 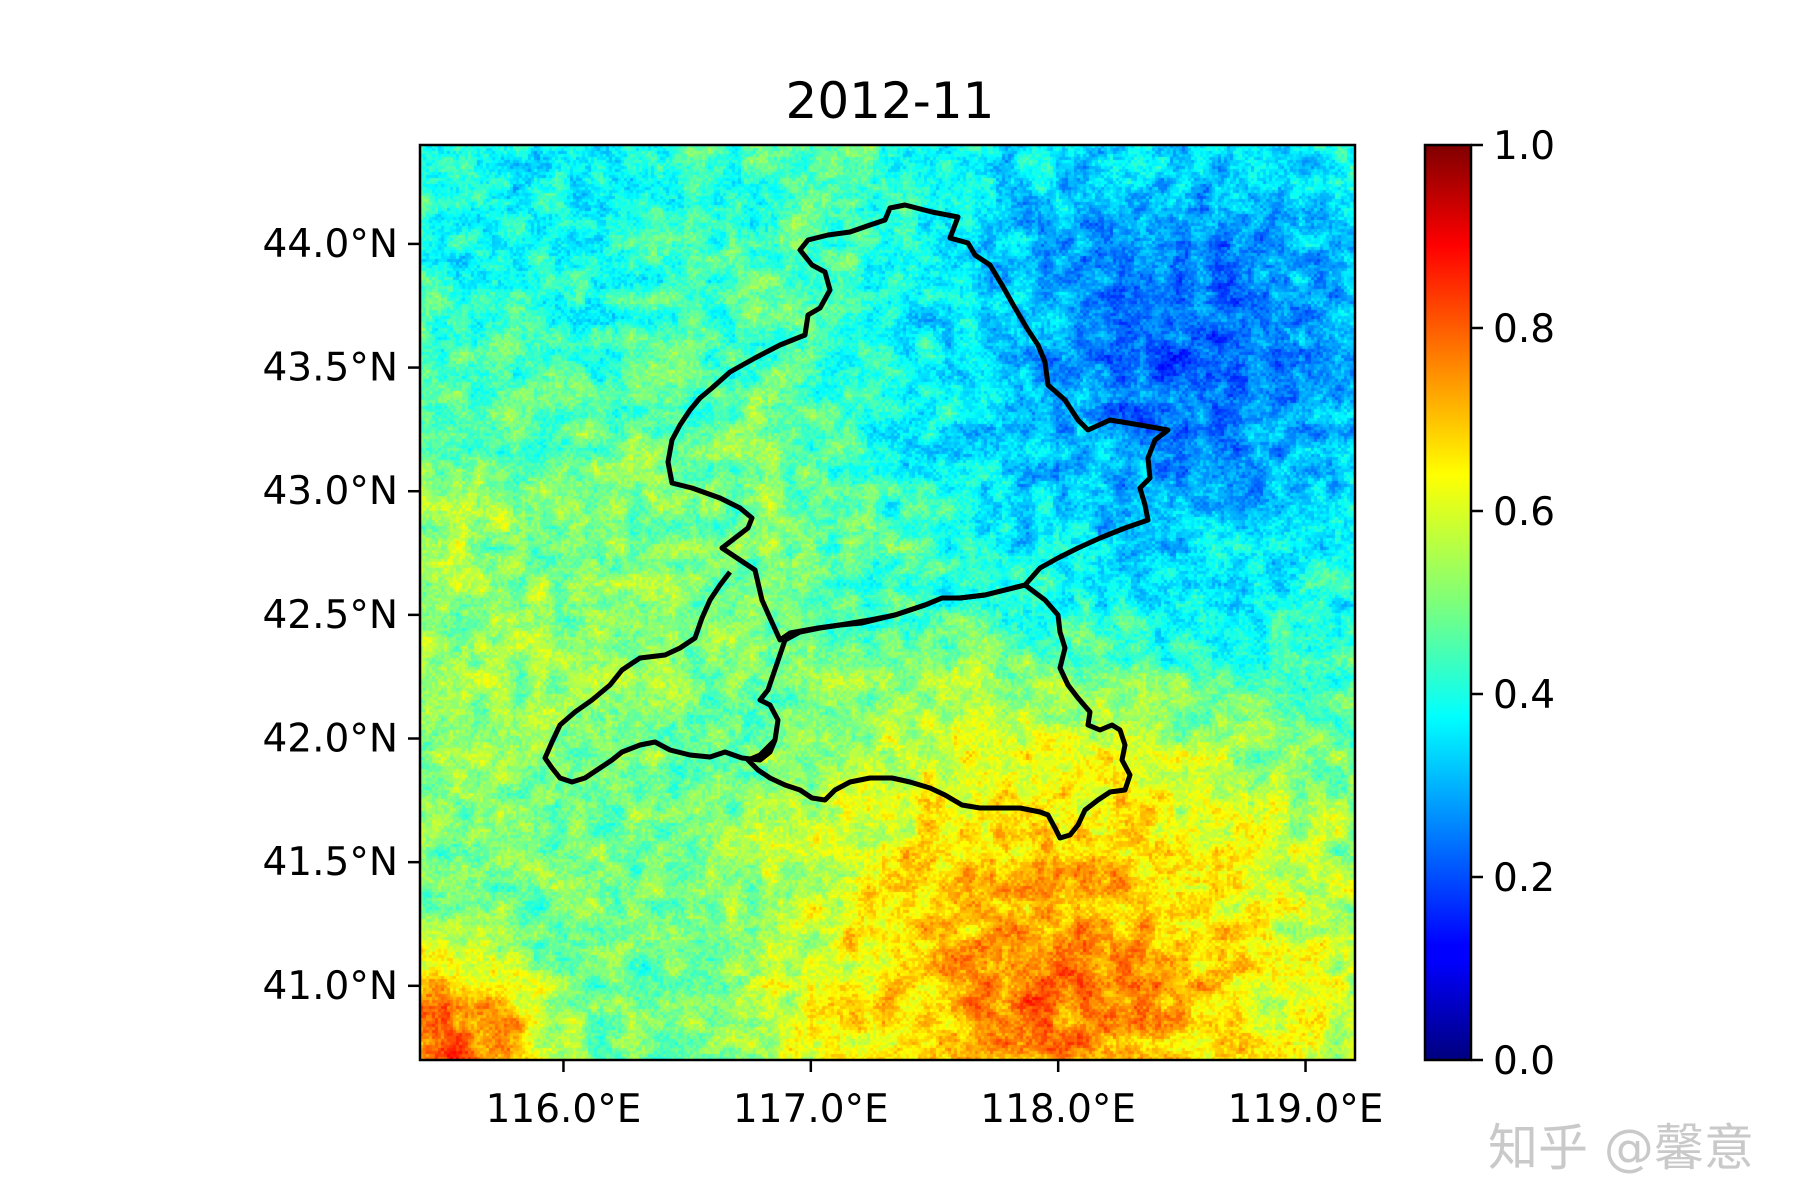 What do you see at coordinates (330, 244) in the screenshot?
I see `lat-tick-label: 44.0°N` at bounding box center [330, 244].